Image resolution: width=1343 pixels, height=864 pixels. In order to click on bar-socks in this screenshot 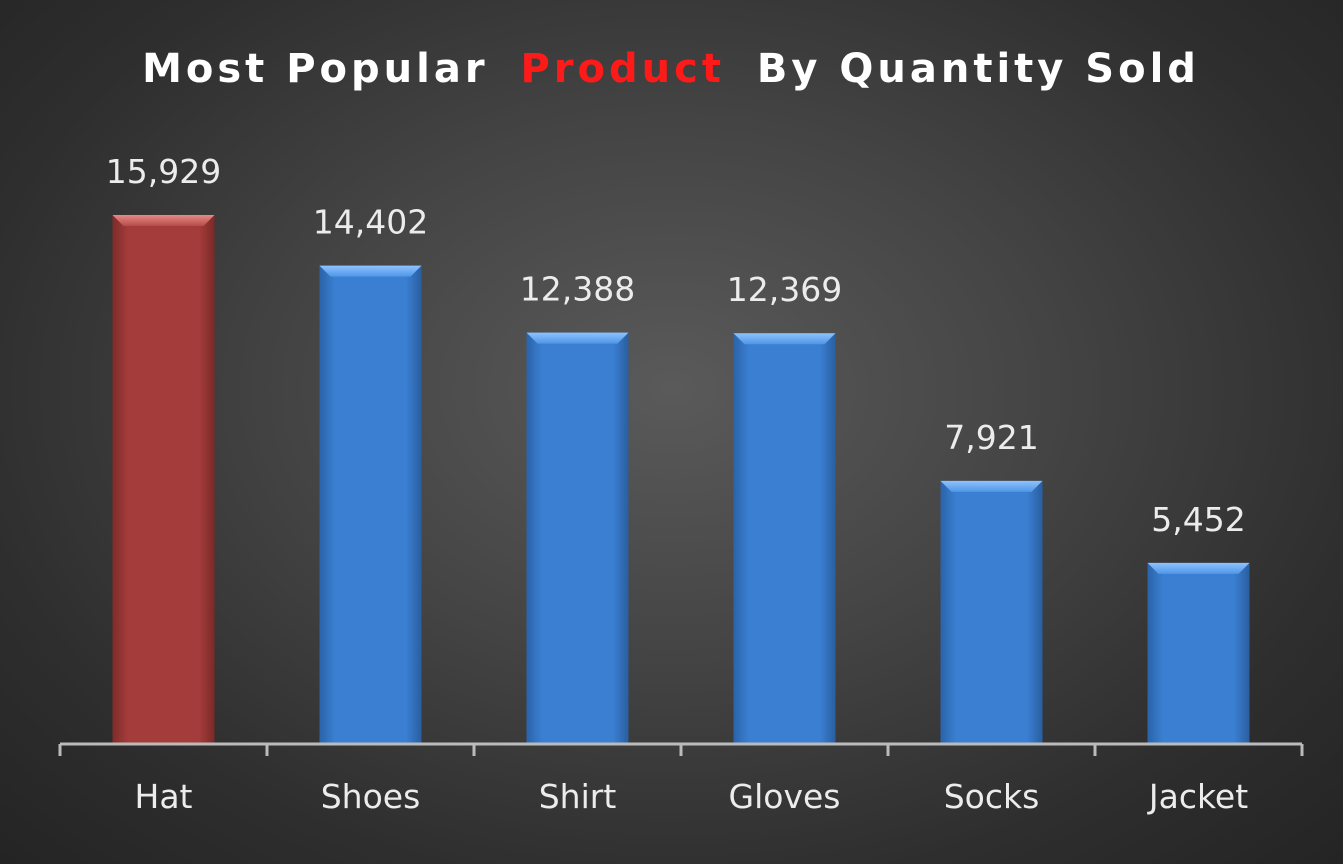, I will do `click(991, 612)`.